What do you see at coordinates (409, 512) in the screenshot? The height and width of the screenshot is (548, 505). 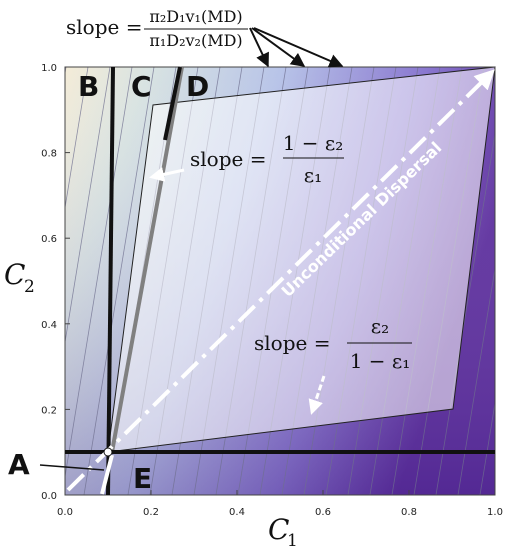 I see `x-tick-label: 0.8` at bounding box center [409, 512].